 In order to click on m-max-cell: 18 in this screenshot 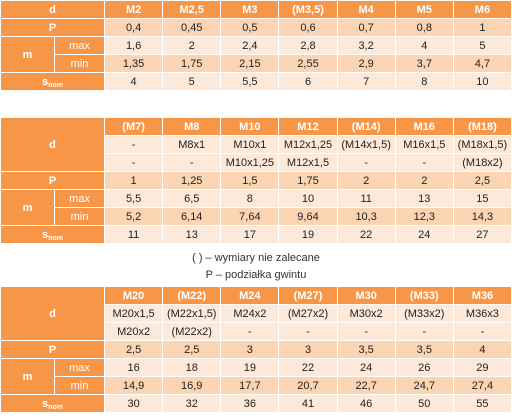, I will do `click(192, 367)`.